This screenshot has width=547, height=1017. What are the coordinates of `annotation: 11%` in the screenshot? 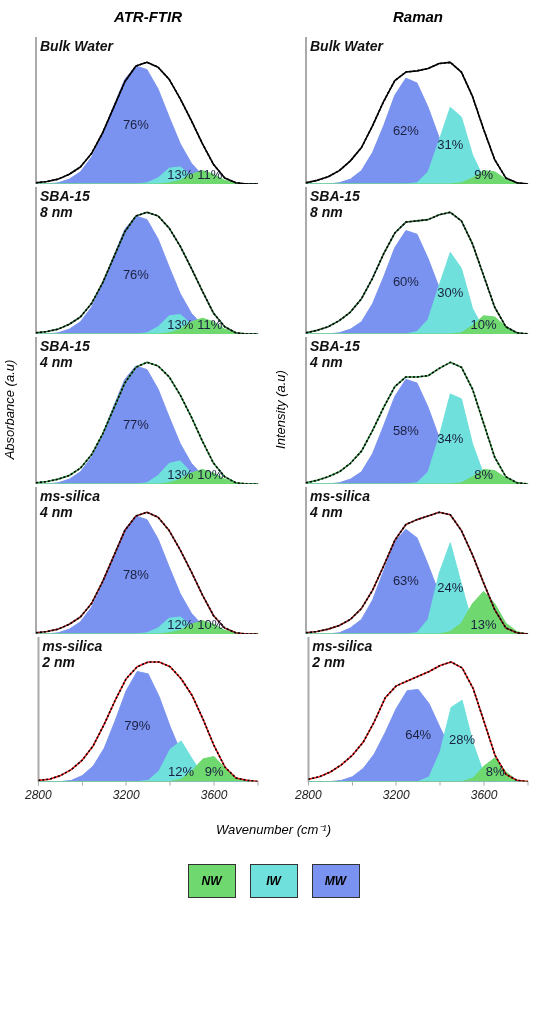 It's located at (210, 324).